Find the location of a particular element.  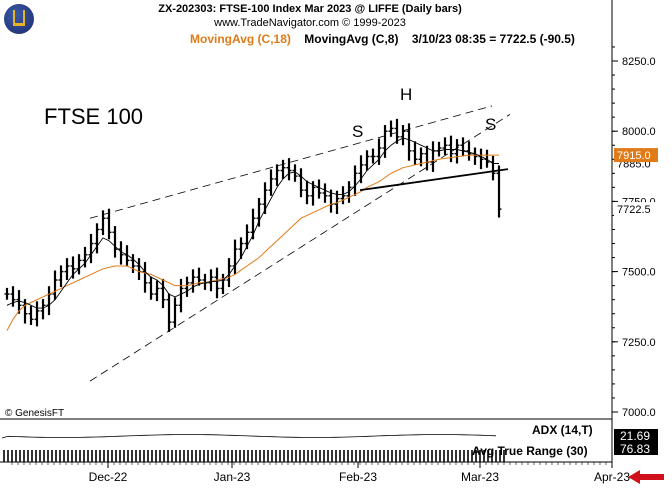

atr-value-tag: 76.83 is located at coordinates (635, 449).